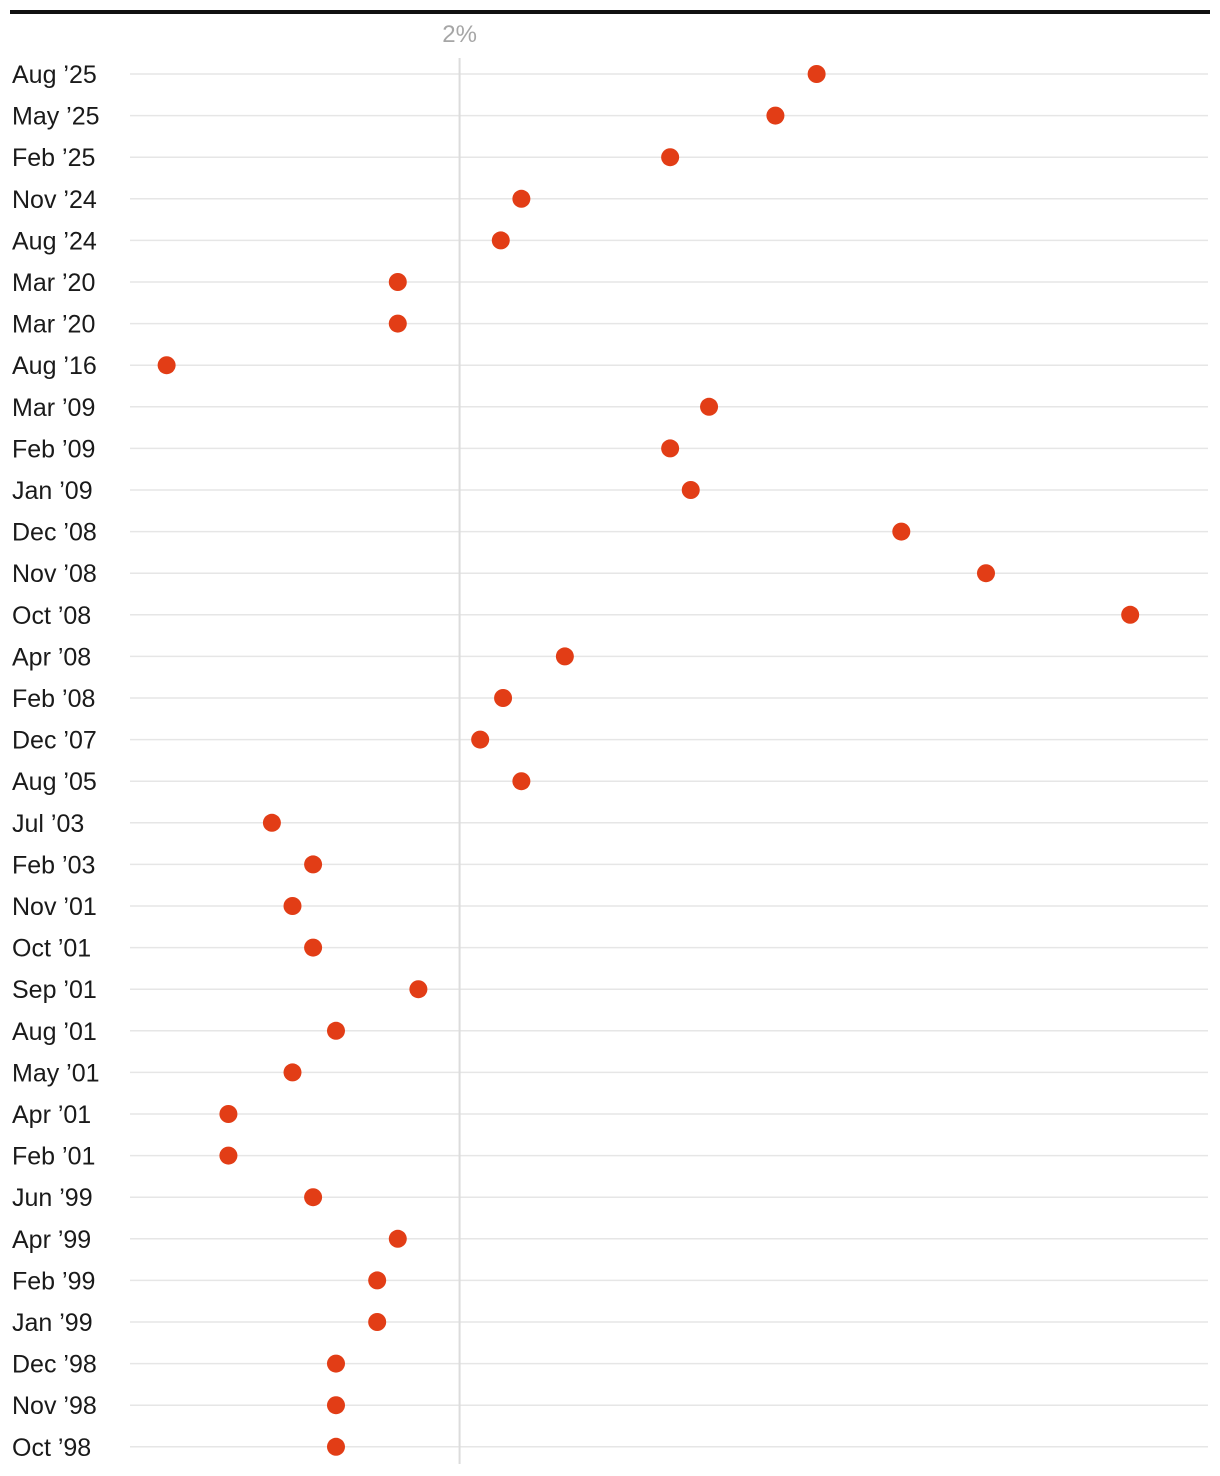 Image resolution: width=1220 pixels, height=1476 pixels. I want to click on row-label: Aug ’25, so click(54, 75).